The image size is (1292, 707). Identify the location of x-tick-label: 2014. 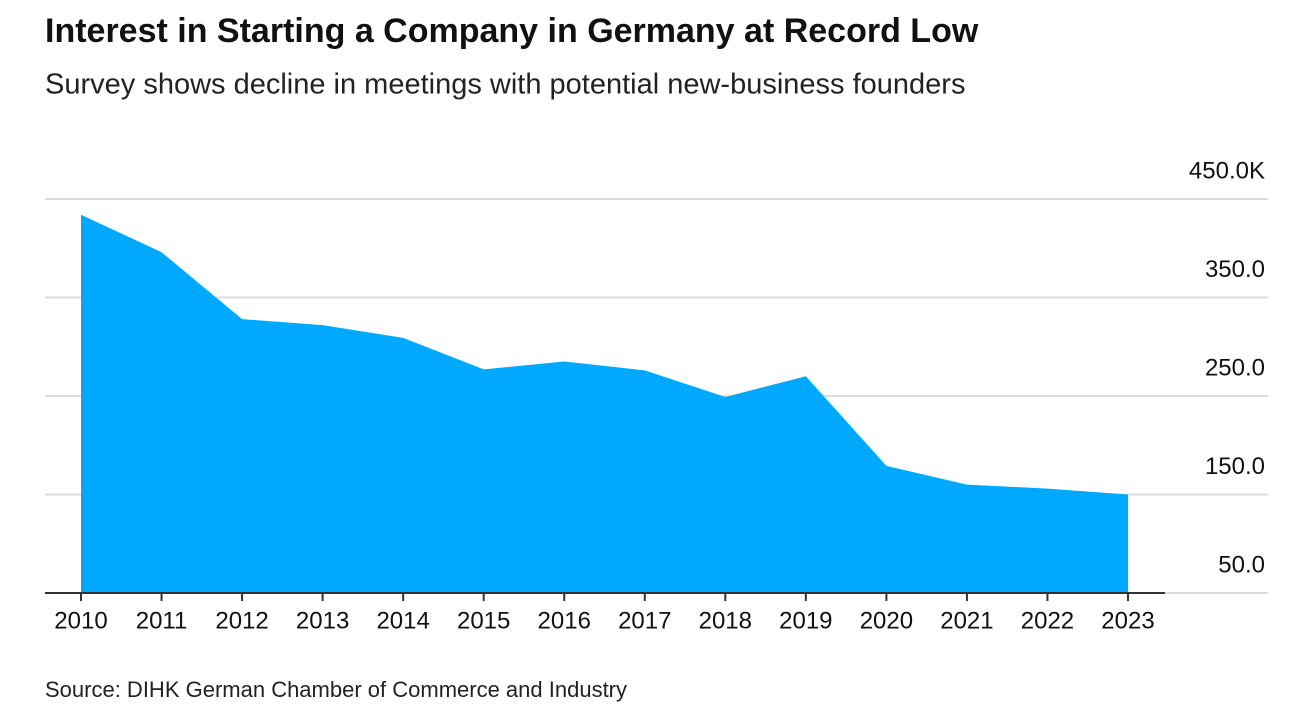
(402, 620).